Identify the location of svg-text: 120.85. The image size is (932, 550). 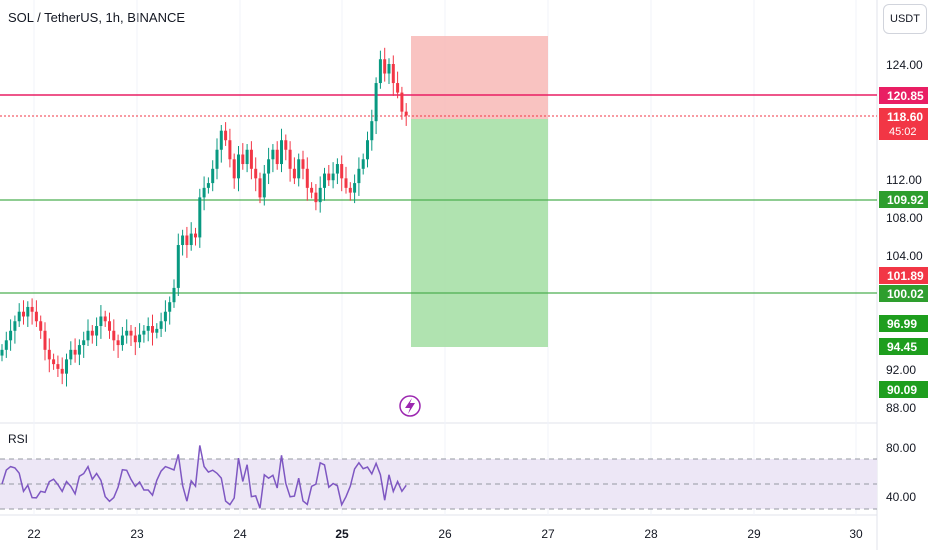
(905, 96).